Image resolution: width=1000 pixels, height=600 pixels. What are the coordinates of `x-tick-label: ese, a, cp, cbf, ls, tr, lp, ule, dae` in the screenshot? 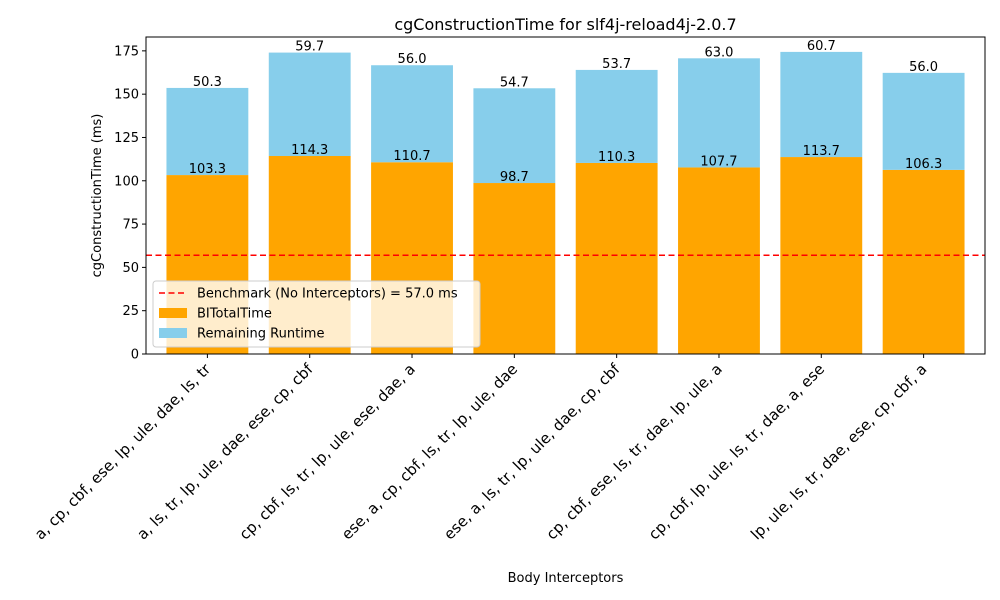 It's located at (429, 451).